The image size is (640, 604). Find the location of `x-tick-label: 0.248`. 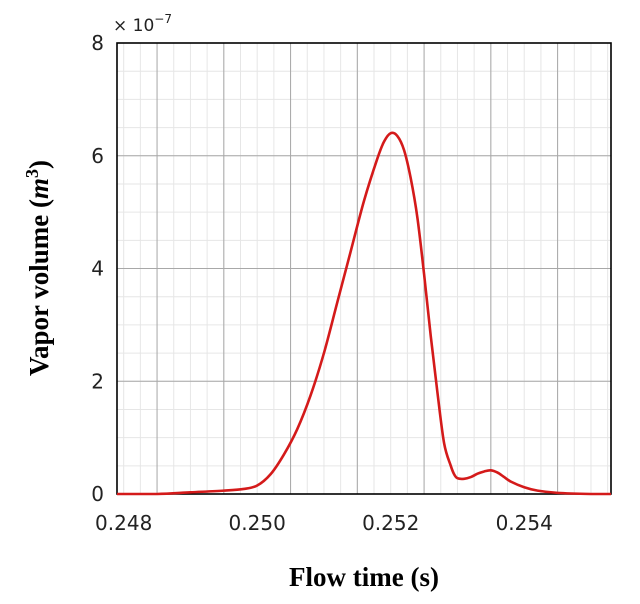

x-tick-label: 0.248 is located at coordinates (123, 523).